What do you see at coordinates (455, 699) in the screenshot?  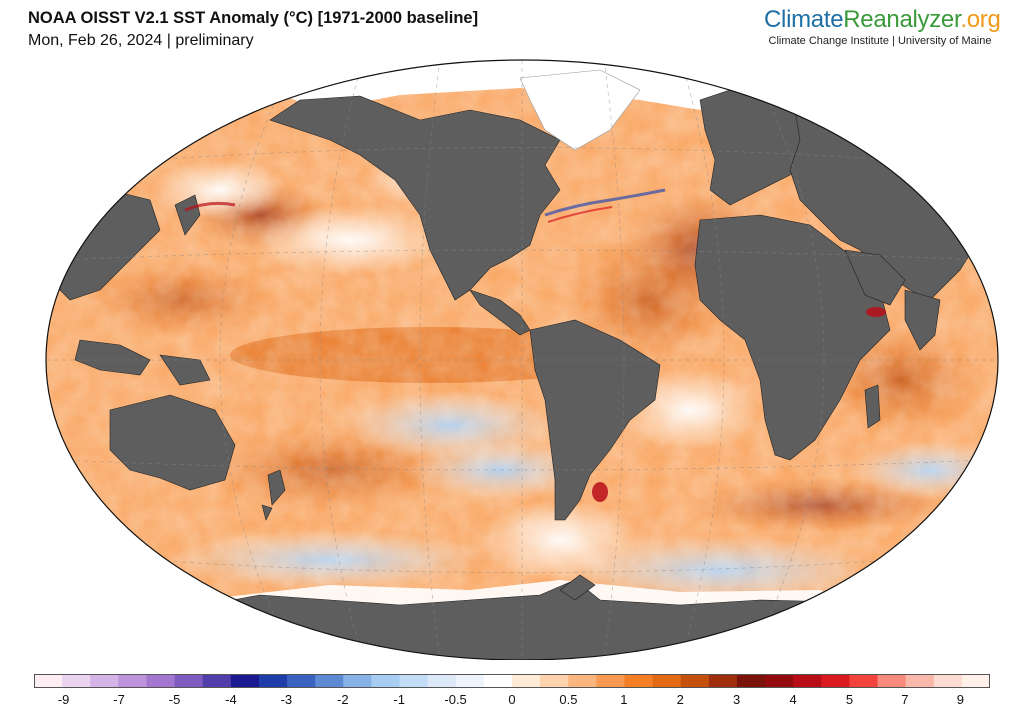 I see `color-scale-tick-label: -0.5` at bounding box center [455, 699].